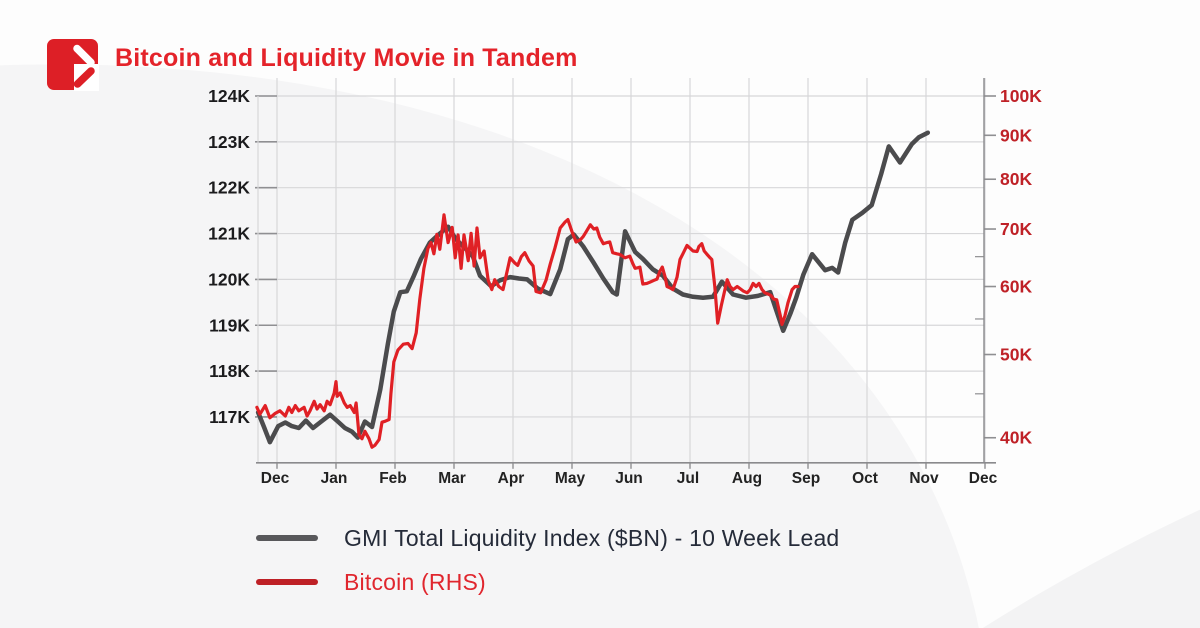  What do you see at coordinates (229, 371) in the screenshot?
I see `left-axis-label: 118K` at bounding box center [229, 371].